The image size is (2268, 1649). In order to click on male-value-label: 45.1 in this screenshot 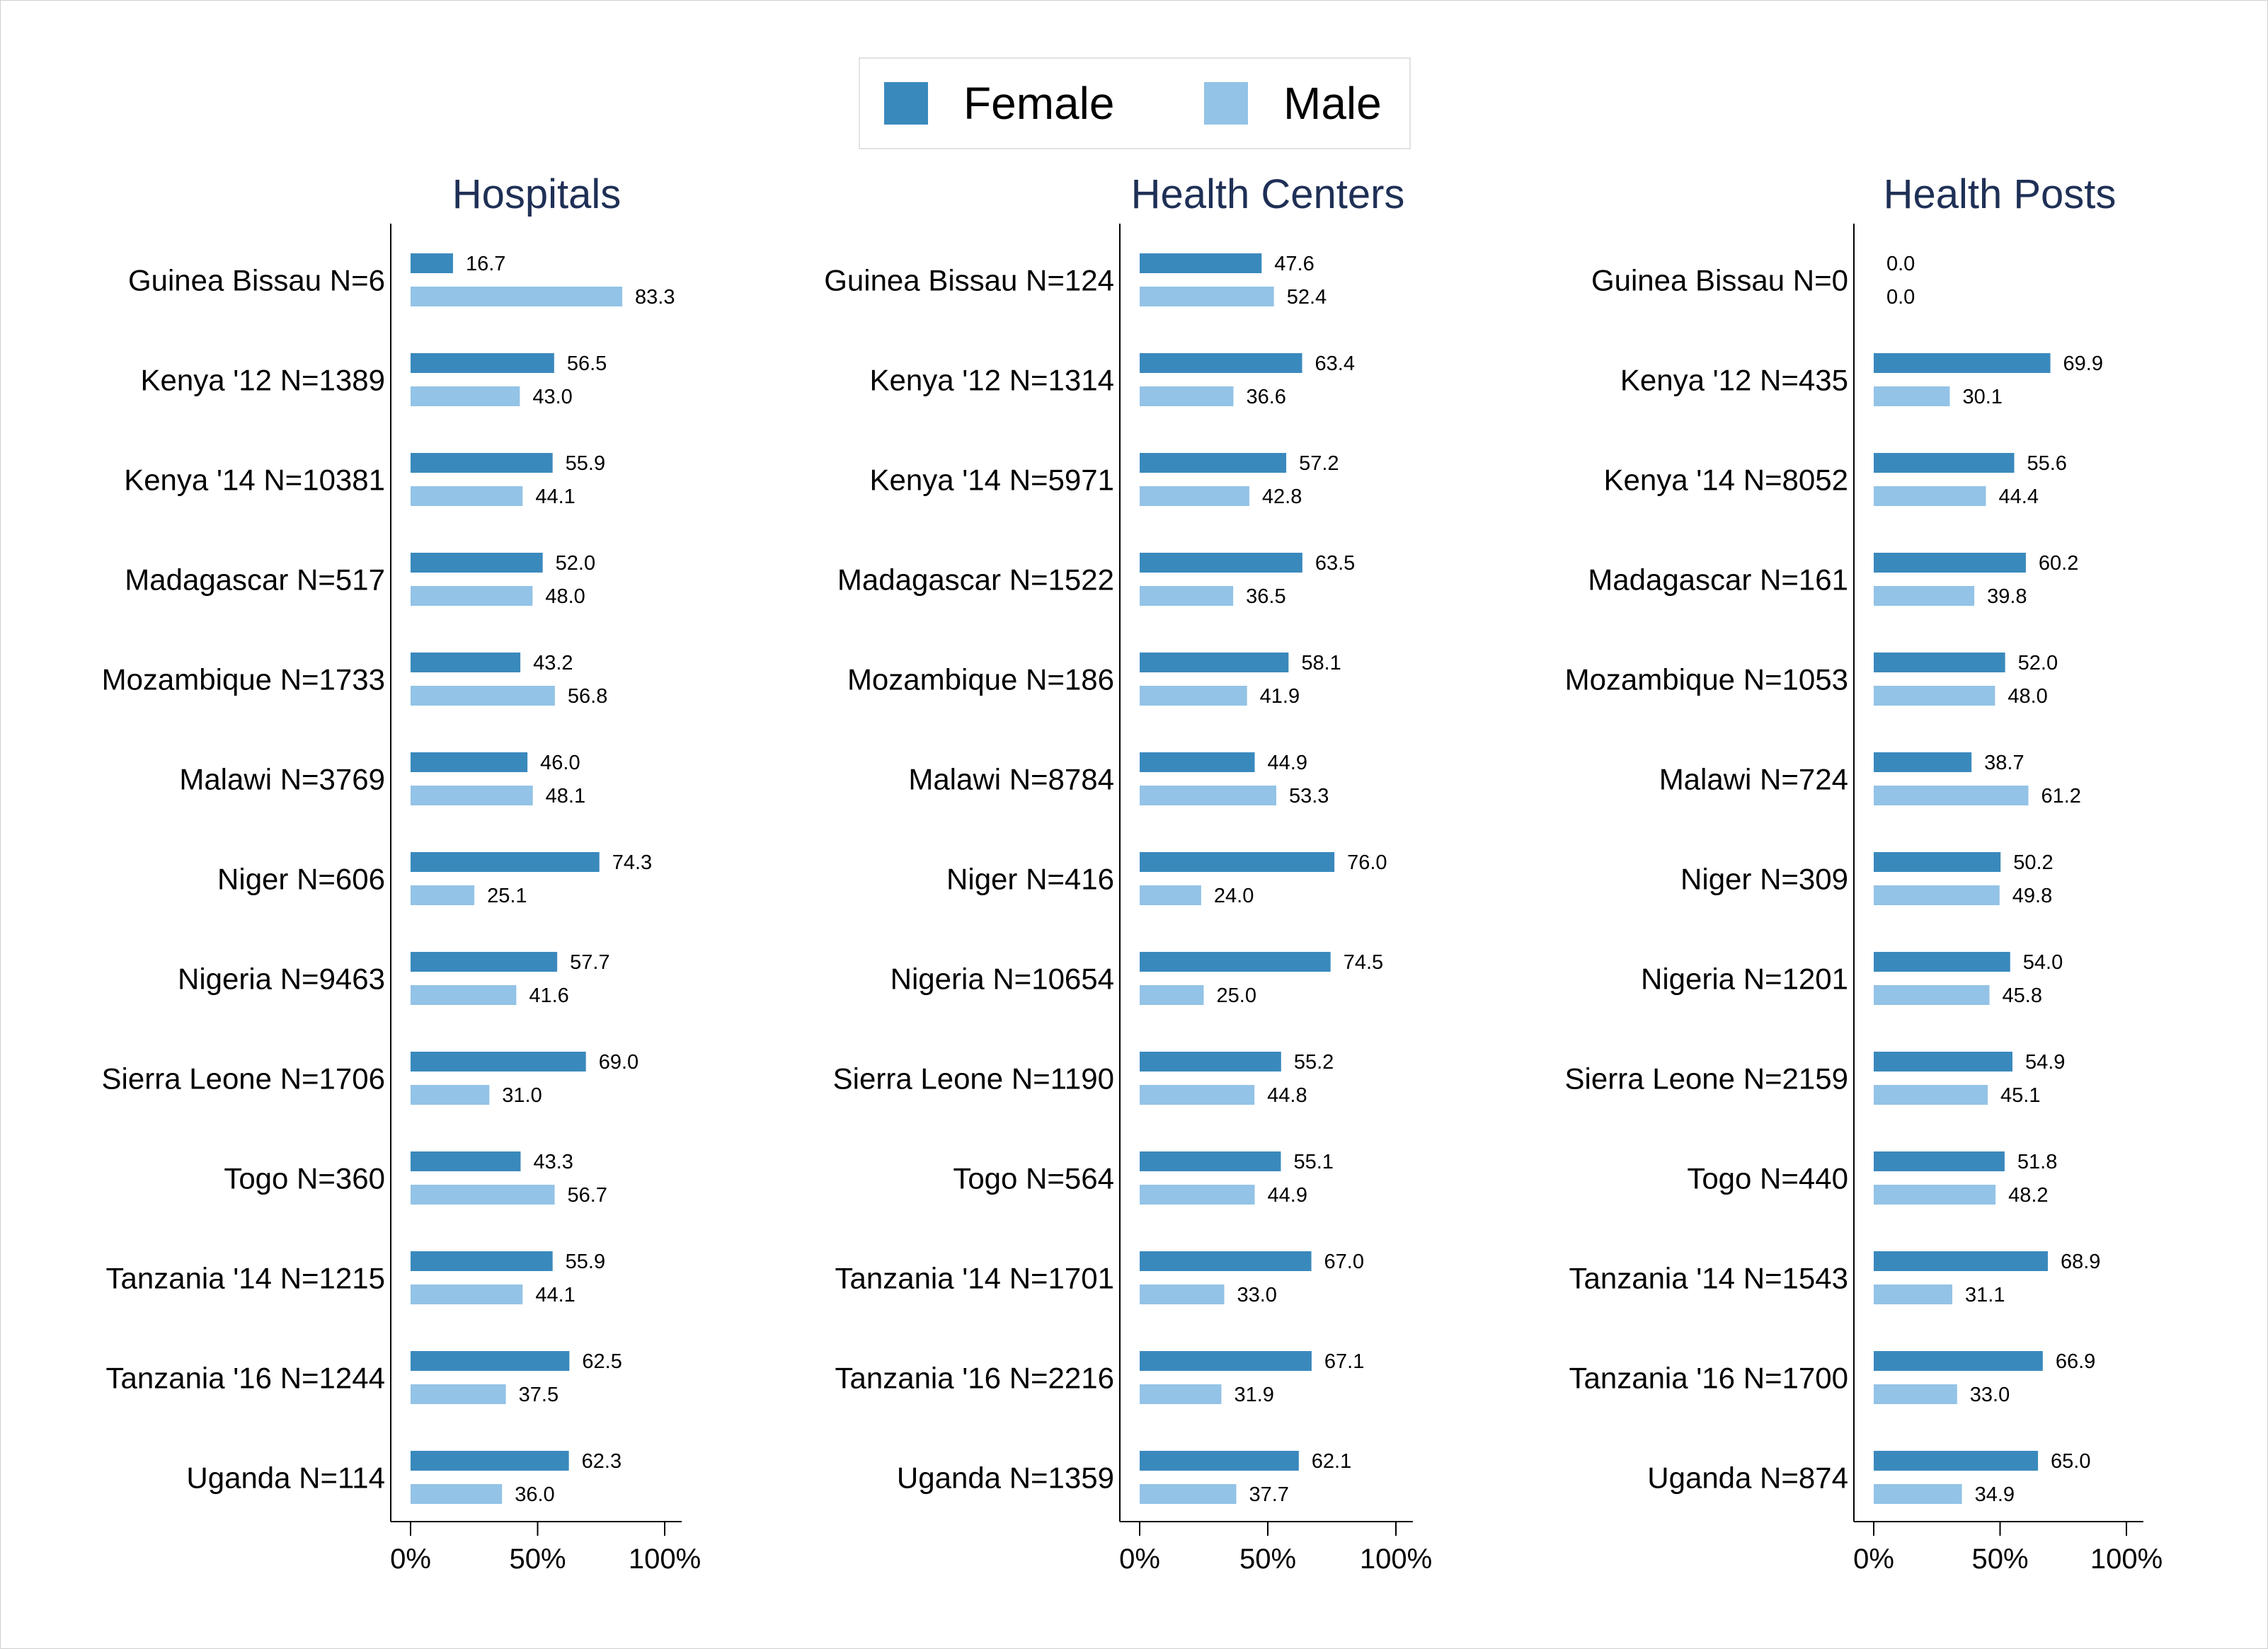, I will do `click(2020, 1095)`.